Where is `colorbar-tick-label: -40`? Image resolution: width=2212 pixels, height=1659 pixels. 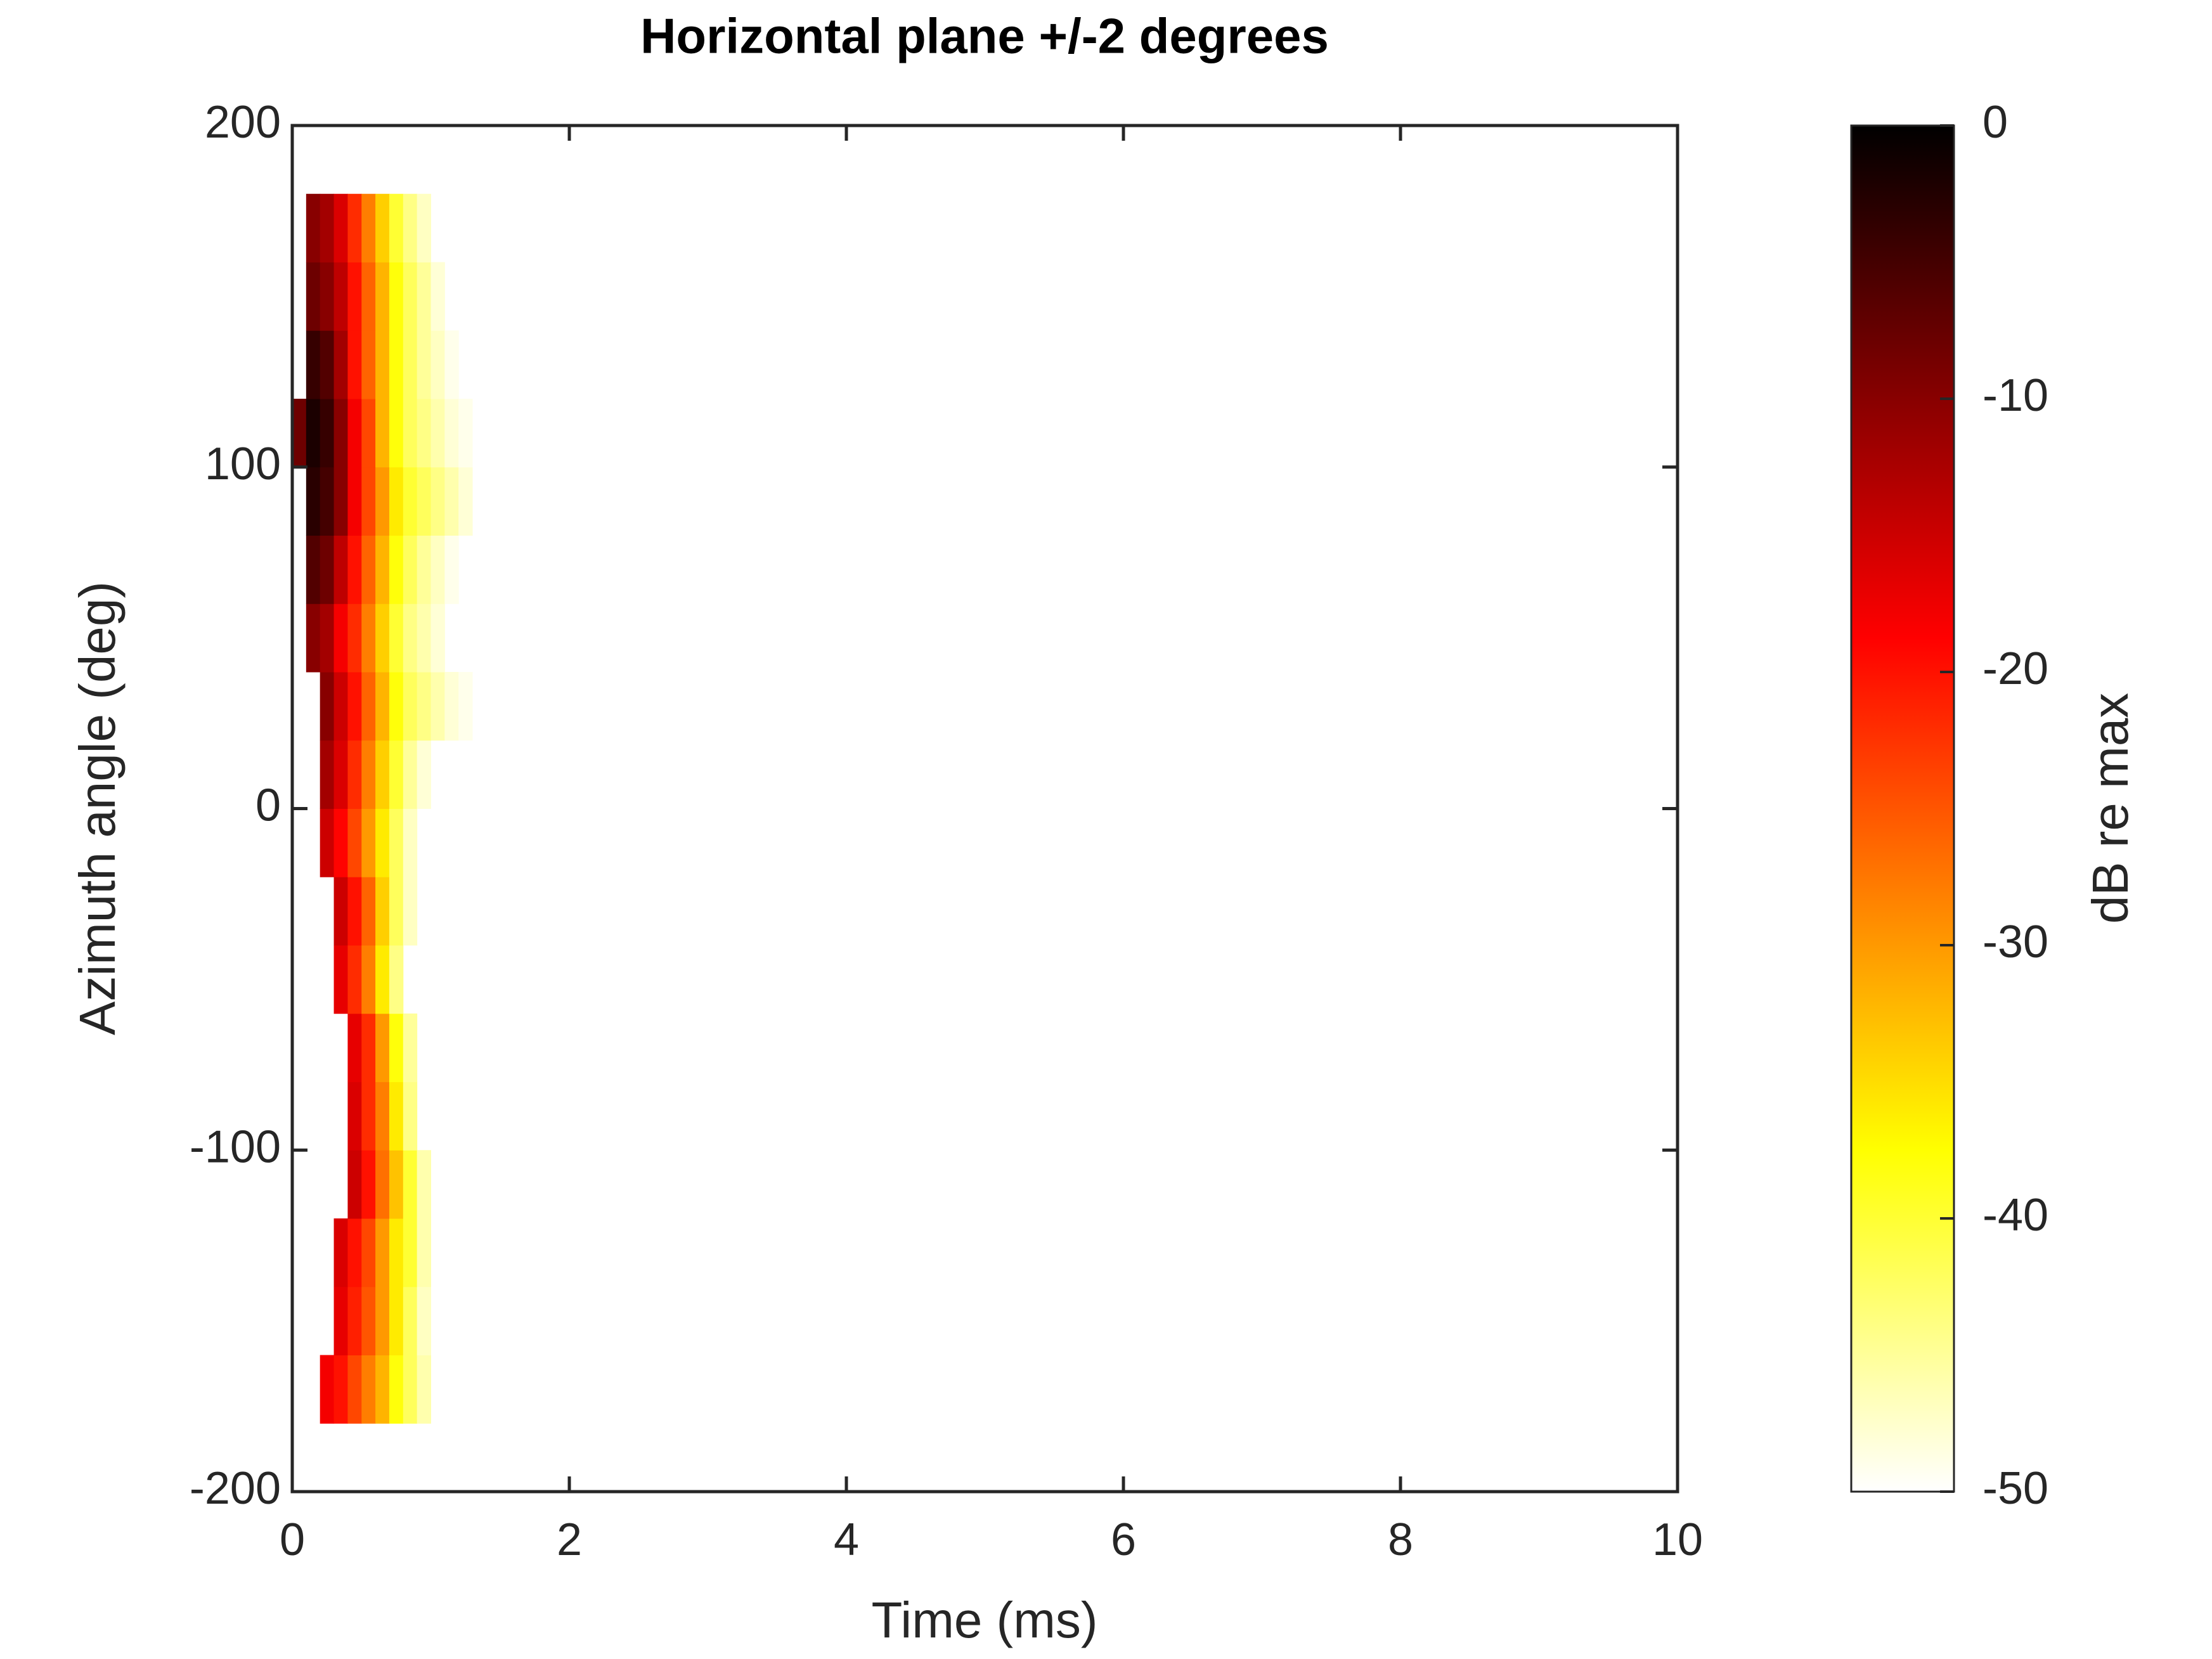 colorbar-tick-label: -40 is located at coordinates (2015, 1215).